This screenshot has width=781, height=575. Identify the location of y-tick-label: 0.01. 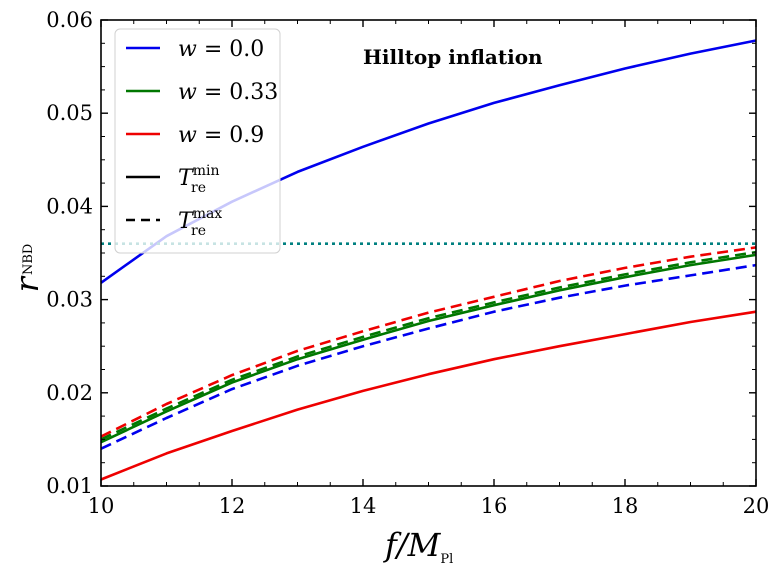
(69, 486).